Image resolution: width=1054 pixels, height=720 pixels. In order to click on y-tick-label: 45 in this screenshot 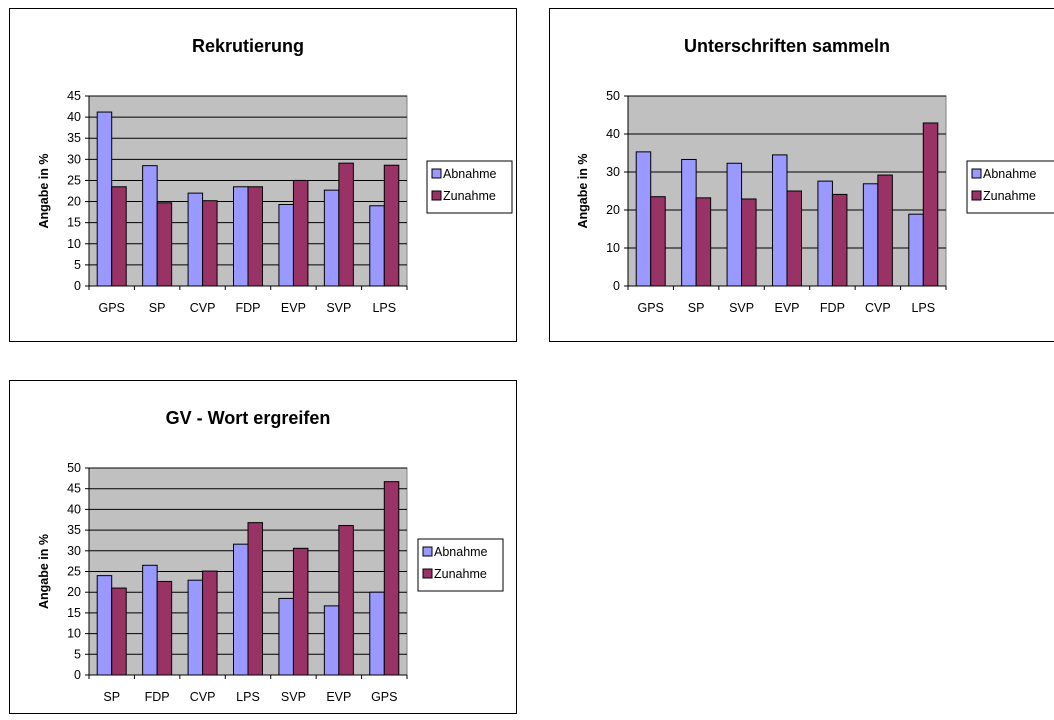, I will do `click(74, 489)`.